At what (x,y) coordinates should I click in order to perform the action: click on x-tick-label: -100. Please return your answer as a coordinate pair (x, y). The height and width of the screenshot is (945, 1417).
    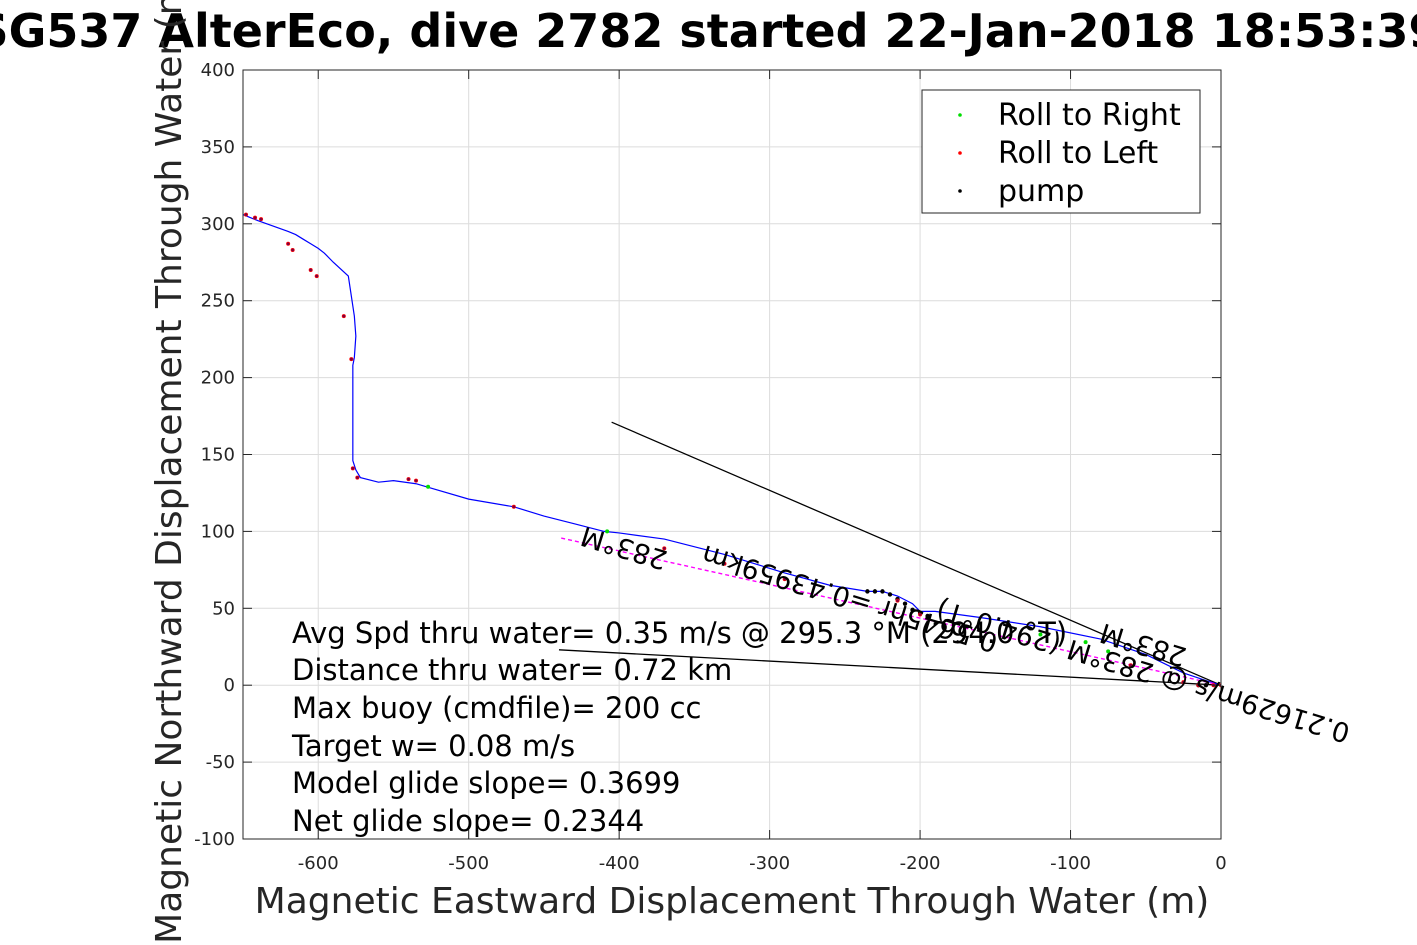
    Looking at the image, I should click on (1070, 863).